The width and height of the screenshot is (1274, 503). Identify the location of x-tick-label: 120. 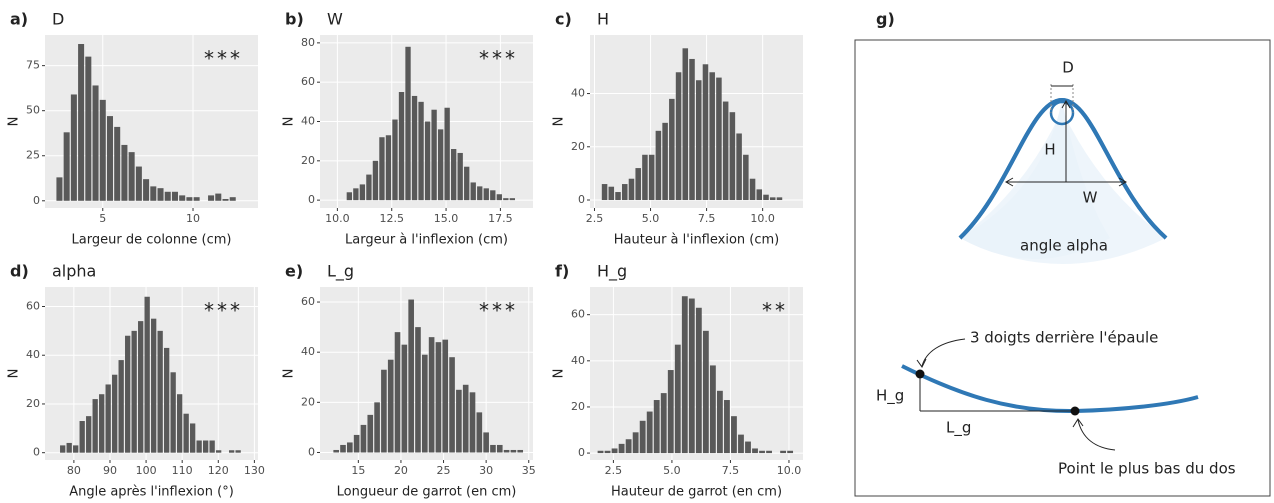
(218, 470).